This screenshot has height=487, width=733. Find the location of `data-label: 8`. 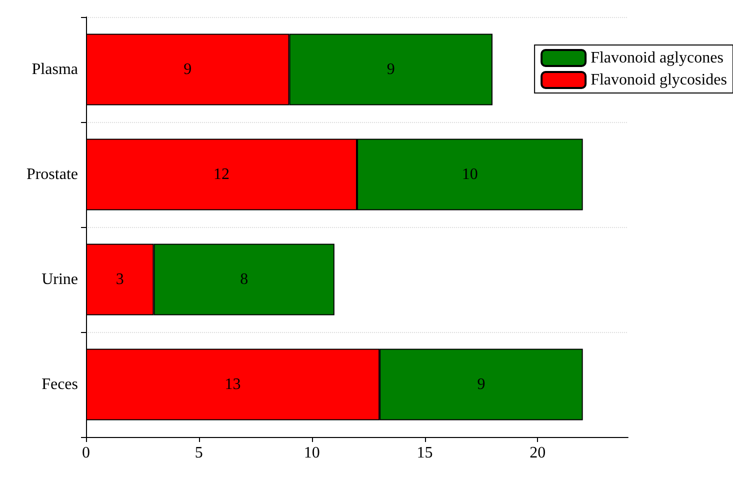

data-label: 8 is located at coordinates (244, 279).